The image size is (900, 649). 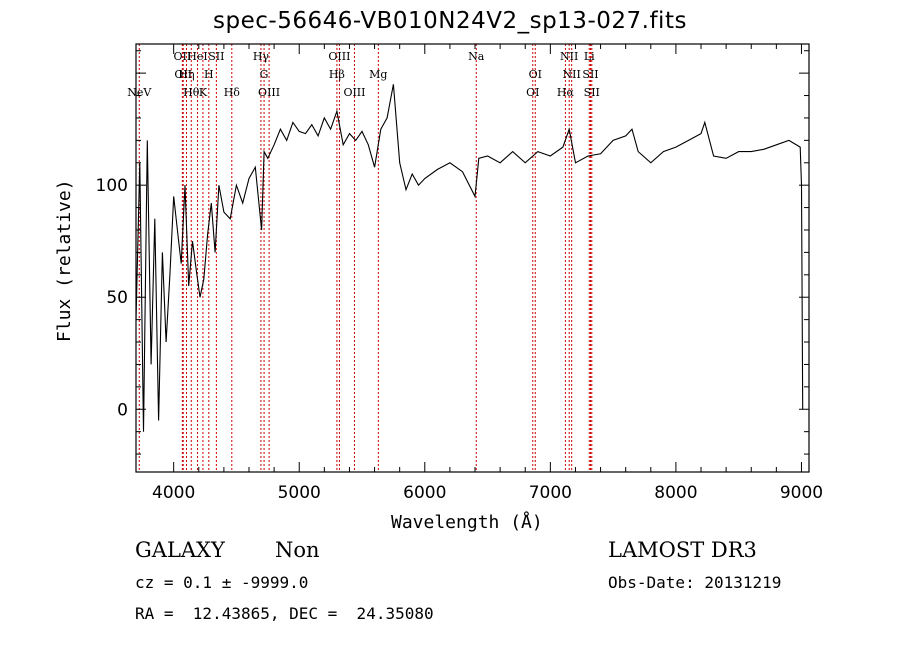 I want to click on y-tick-label: 0, so click(x=122, y=410).